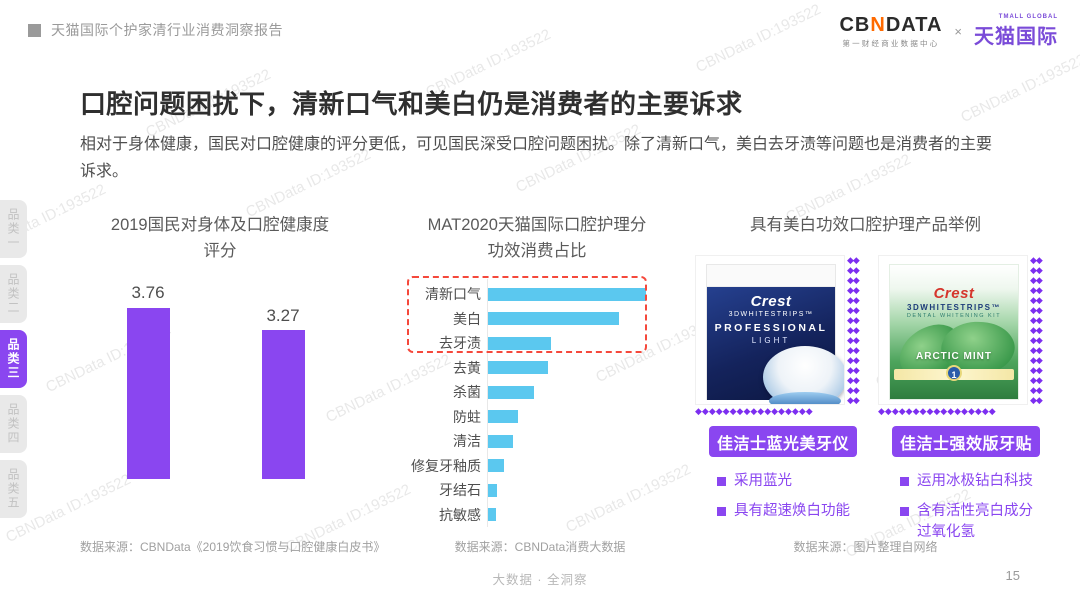 This screenshot has width=1080, height=602. Describe the element at coordinates (969, 481) in the screenshot. I see `bullet-item: 运用冰极钻白科技` at that location.